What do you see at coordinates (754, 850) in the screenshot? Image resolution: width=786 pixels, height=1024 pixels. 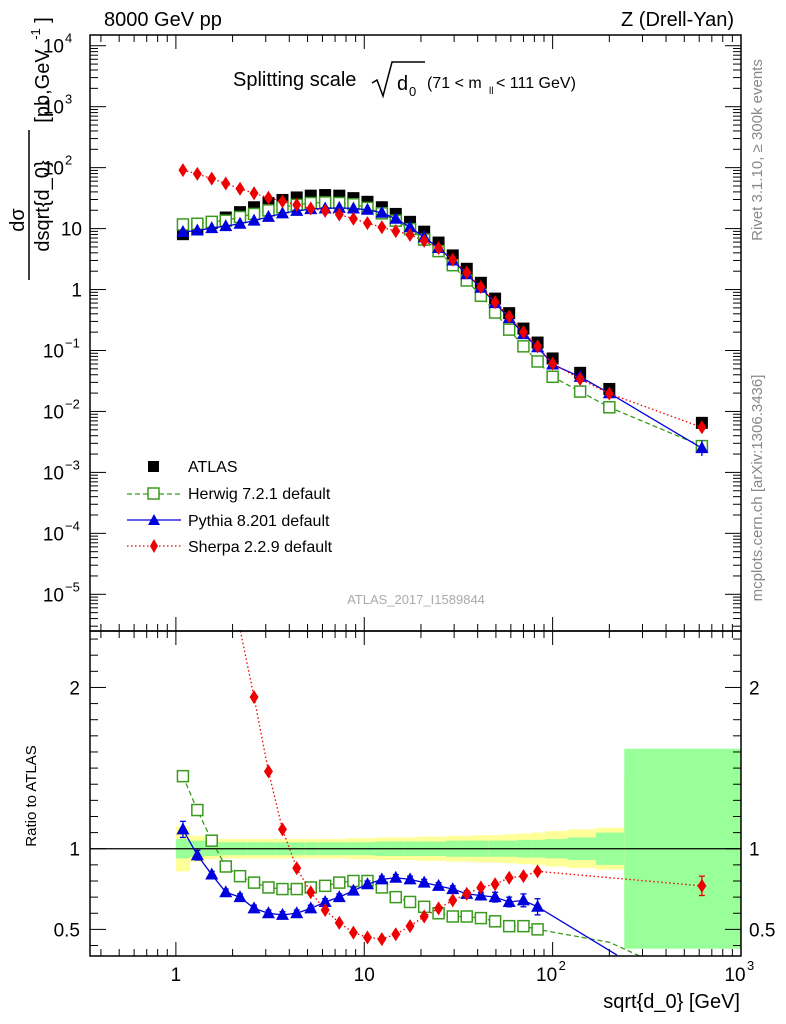 I see `ratio-y-tick-label-right: 1` at bounding box center [754, 850].